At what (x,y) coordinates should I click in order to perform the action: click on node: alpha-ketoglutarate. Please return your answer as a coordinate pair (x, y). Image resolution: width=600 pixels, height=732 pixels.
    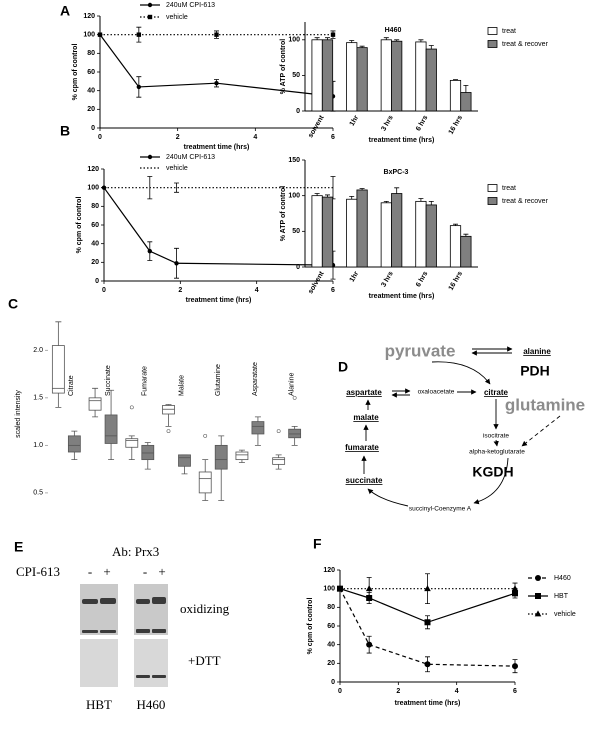
    Looking at the image, I should click on (497, 452).